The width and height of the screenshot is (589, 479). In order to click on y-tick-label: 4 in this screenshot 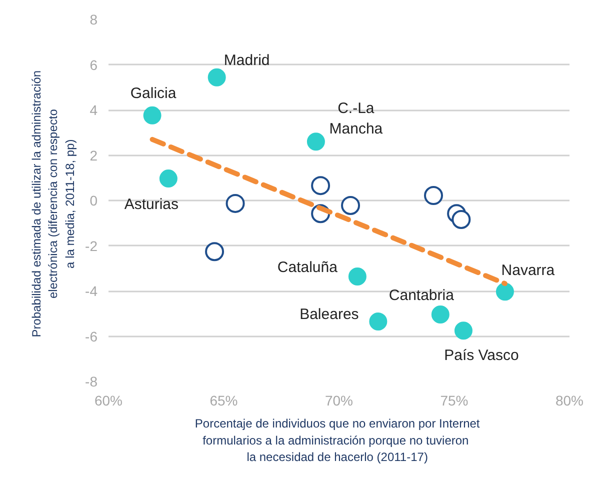, I will do `click(94, 110)`.